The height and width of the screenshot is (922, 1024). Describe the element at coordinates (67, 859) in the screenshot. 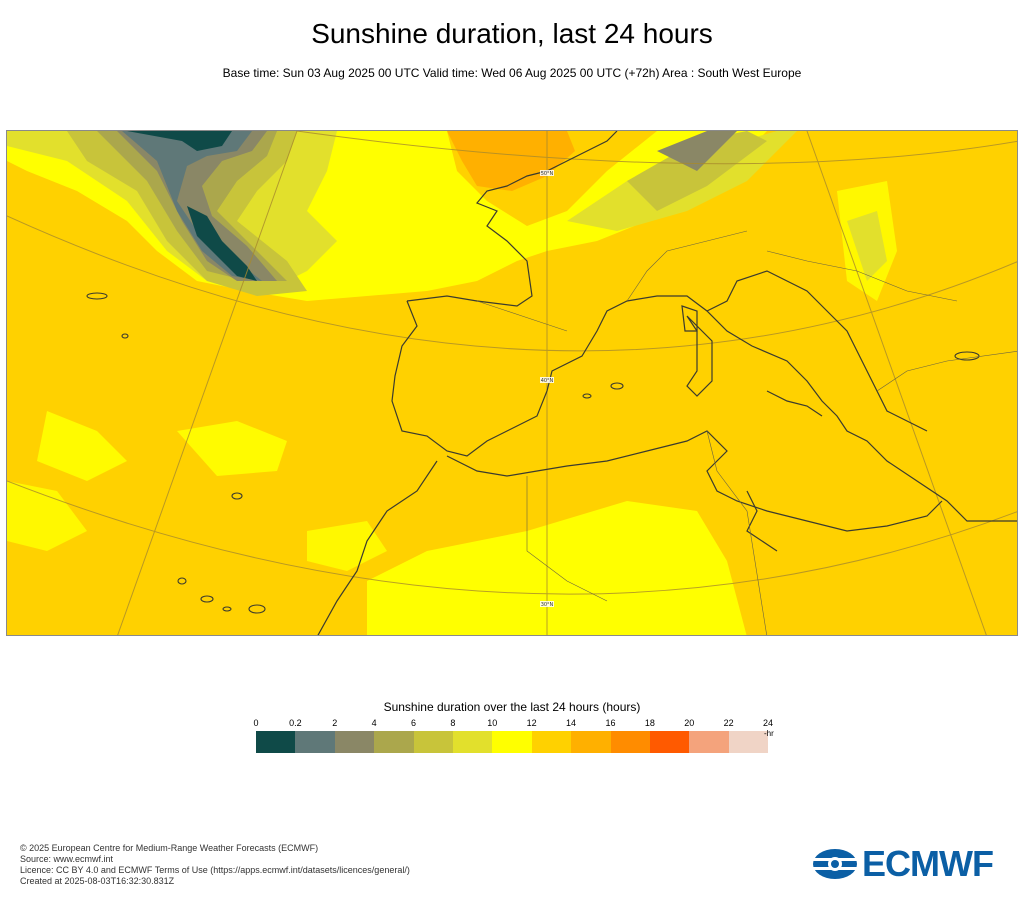

I see `source-text: Source: www.ecmwf.int` at that location.